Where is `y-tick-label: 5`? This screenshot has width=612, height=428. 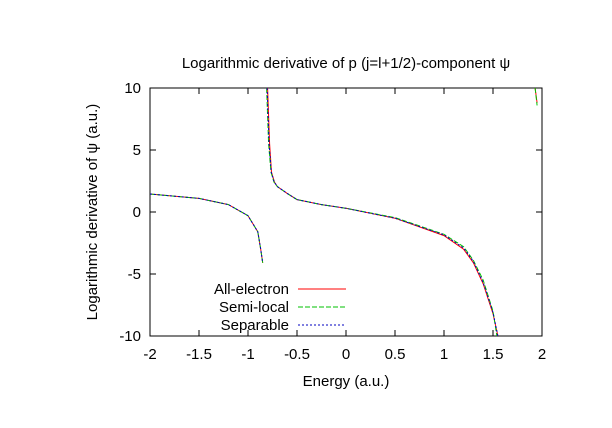
y-tick-label: 5 is located at coordinates (137, 150).